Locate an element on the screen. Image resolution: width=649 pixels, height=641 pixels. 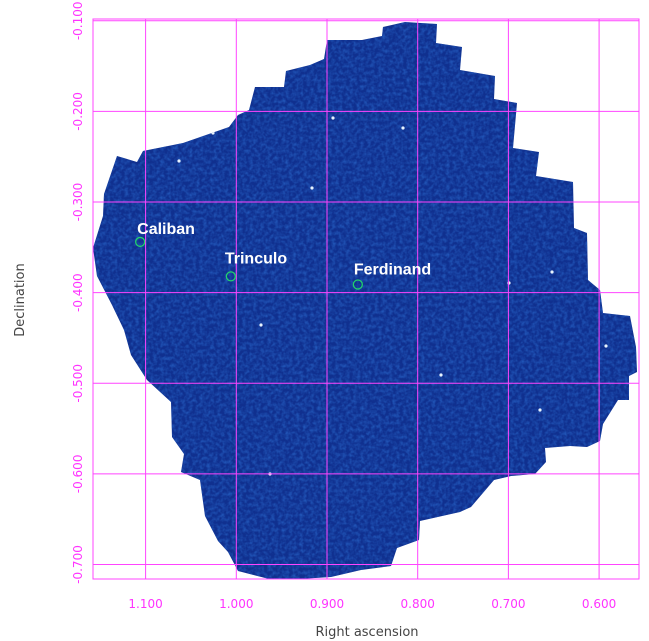
y-tick-label: -0.300 is located at coordinates (78, 202).